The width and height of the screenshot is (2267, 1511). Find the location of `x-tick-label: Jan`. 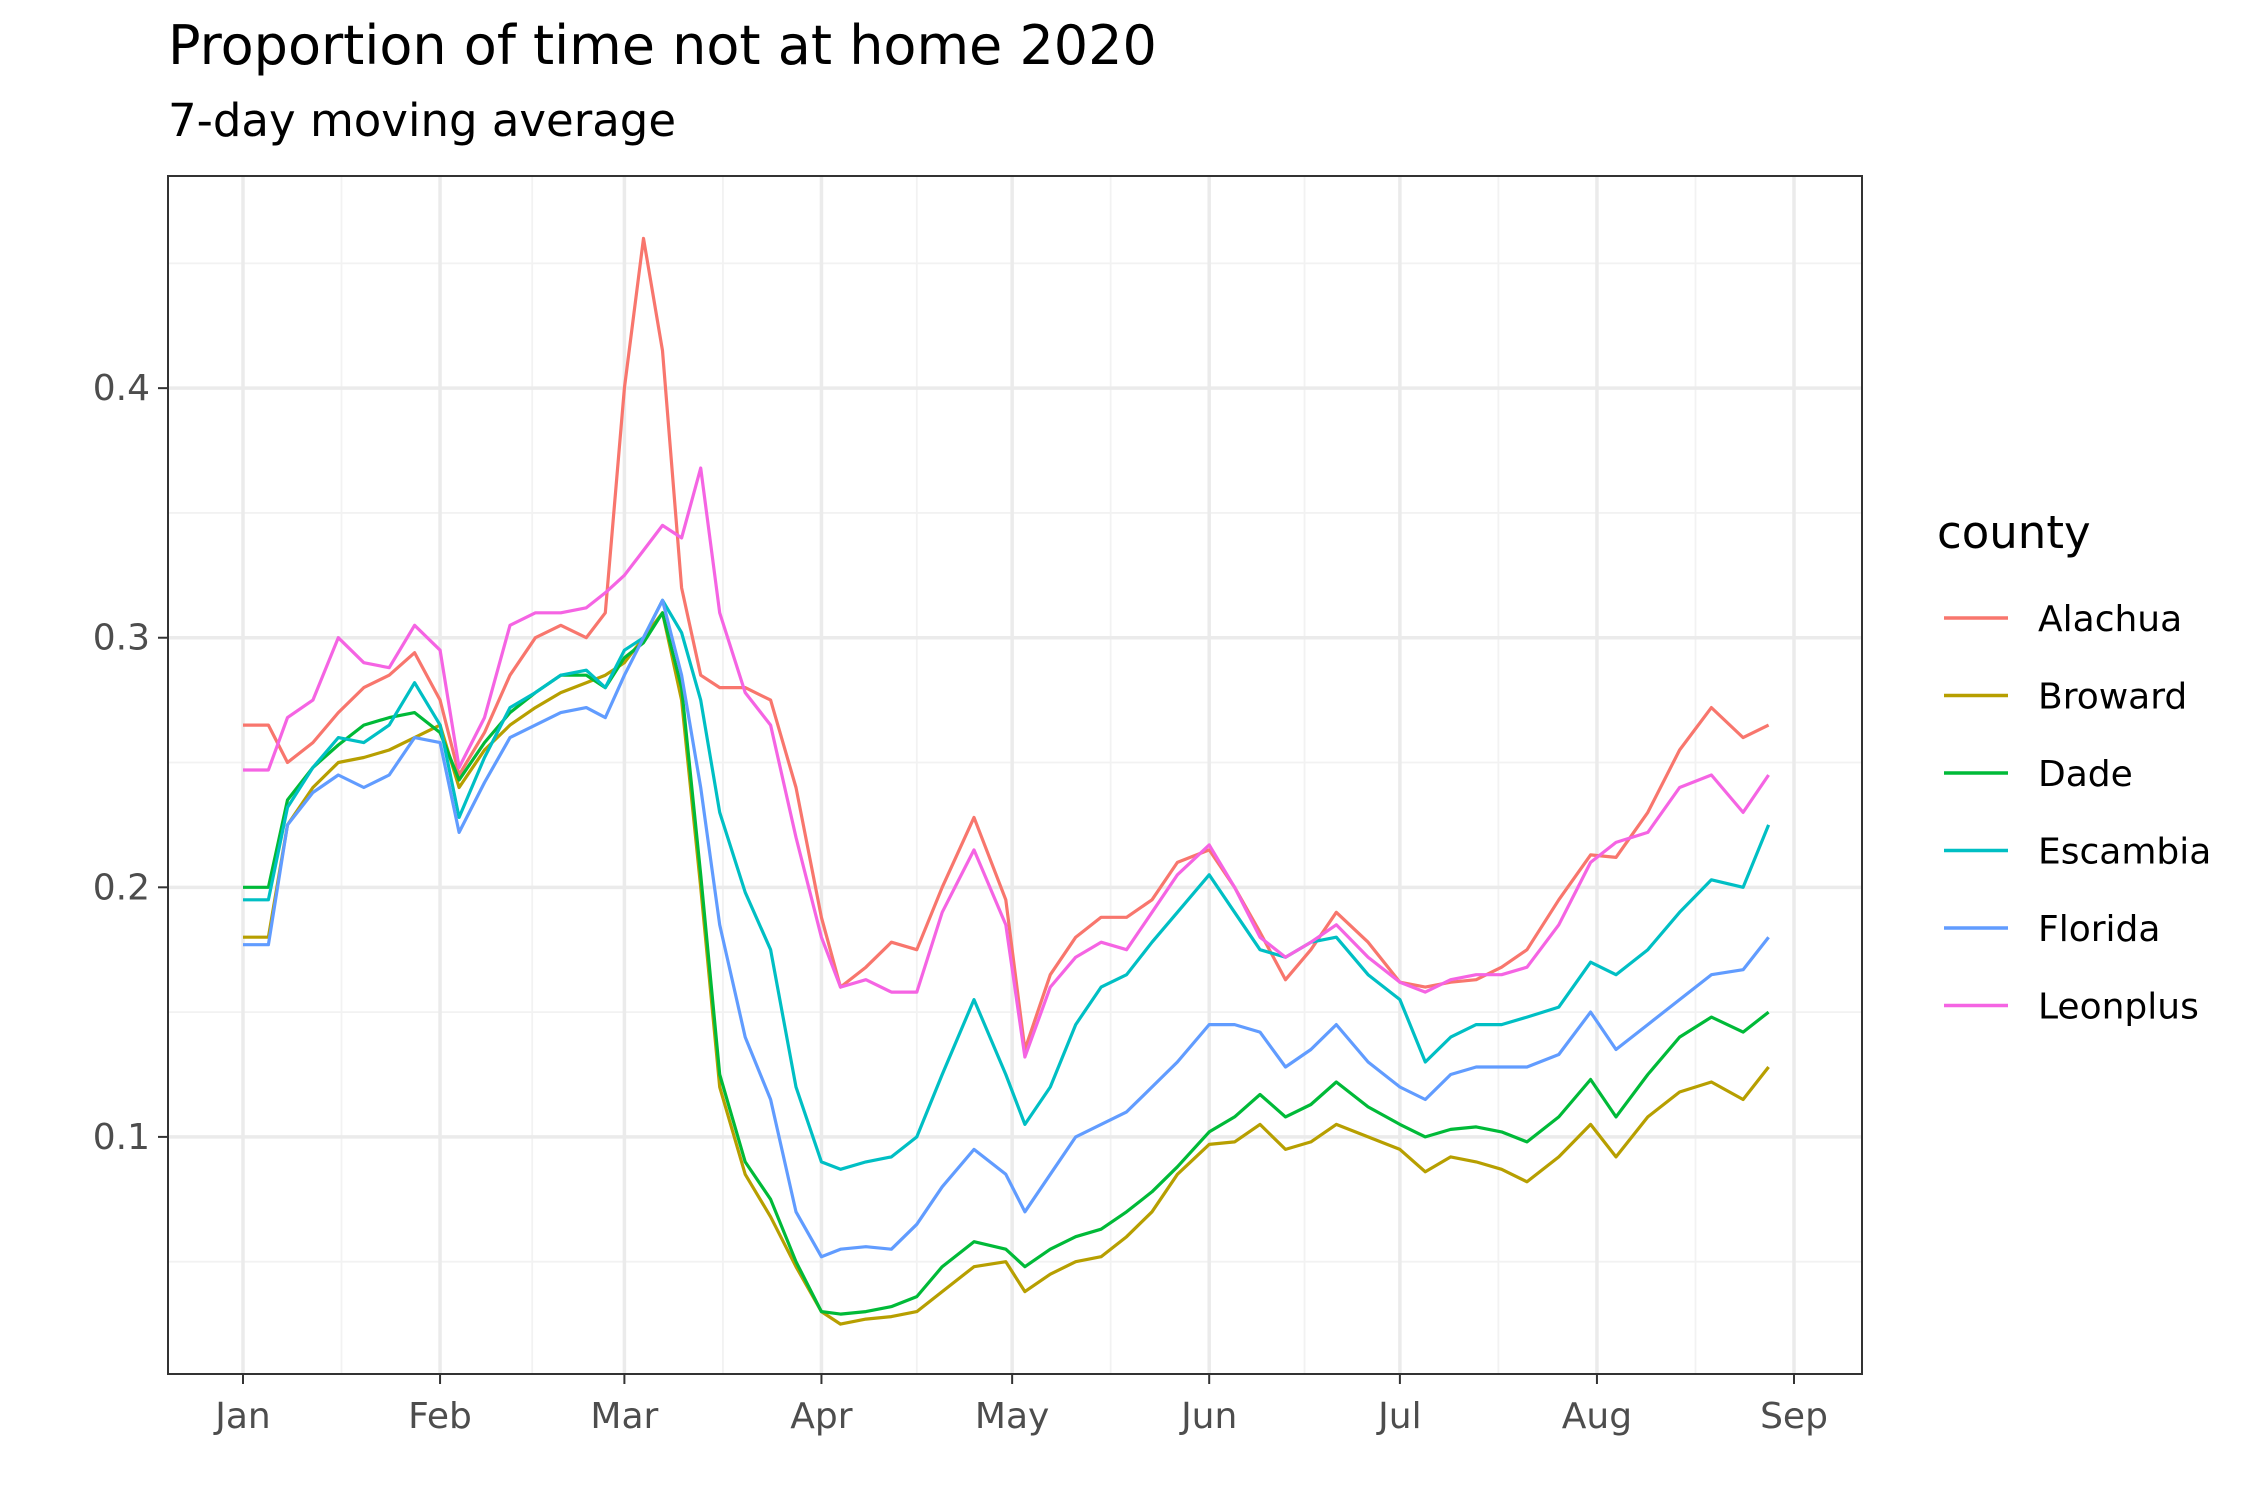

x-tick-label: Jan is located at coordinates (242, 1416).